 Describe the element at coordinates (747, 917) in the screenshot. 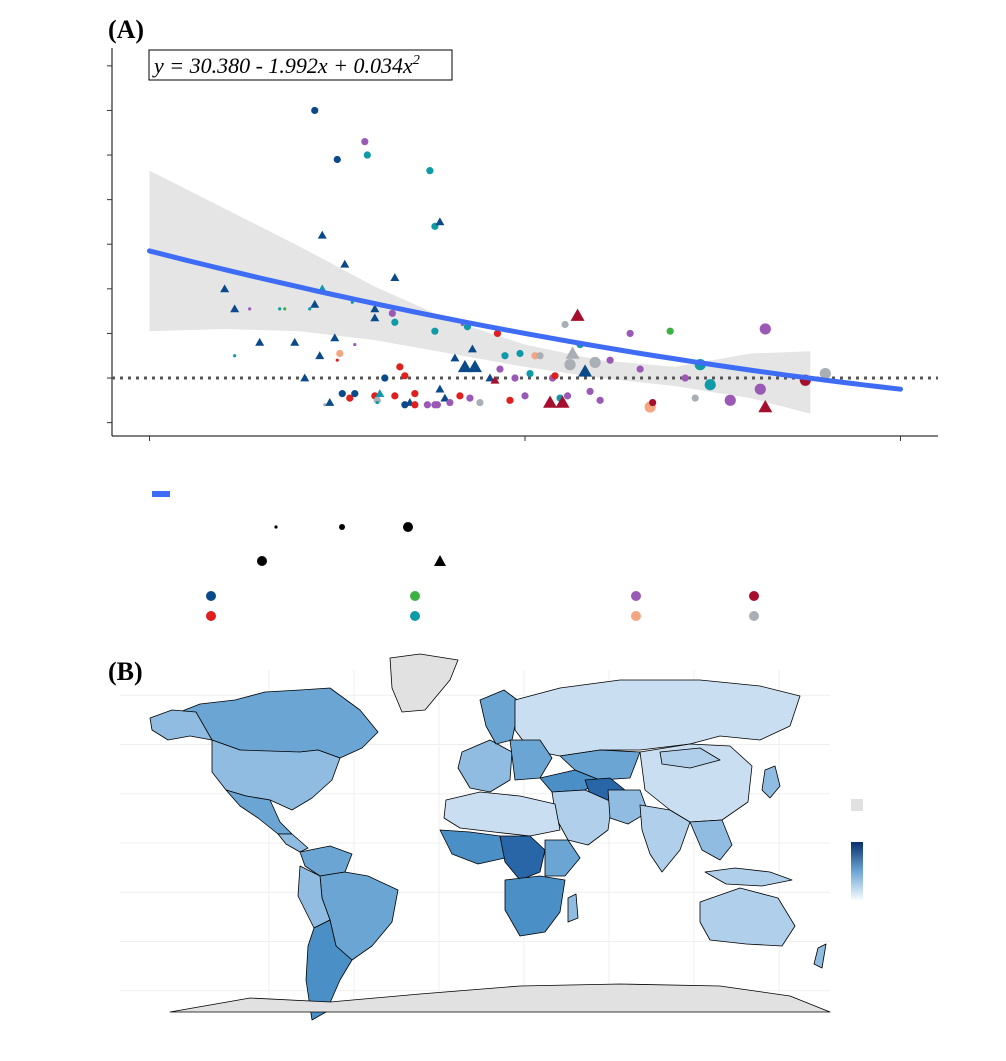

I see `country-australia` at that location.